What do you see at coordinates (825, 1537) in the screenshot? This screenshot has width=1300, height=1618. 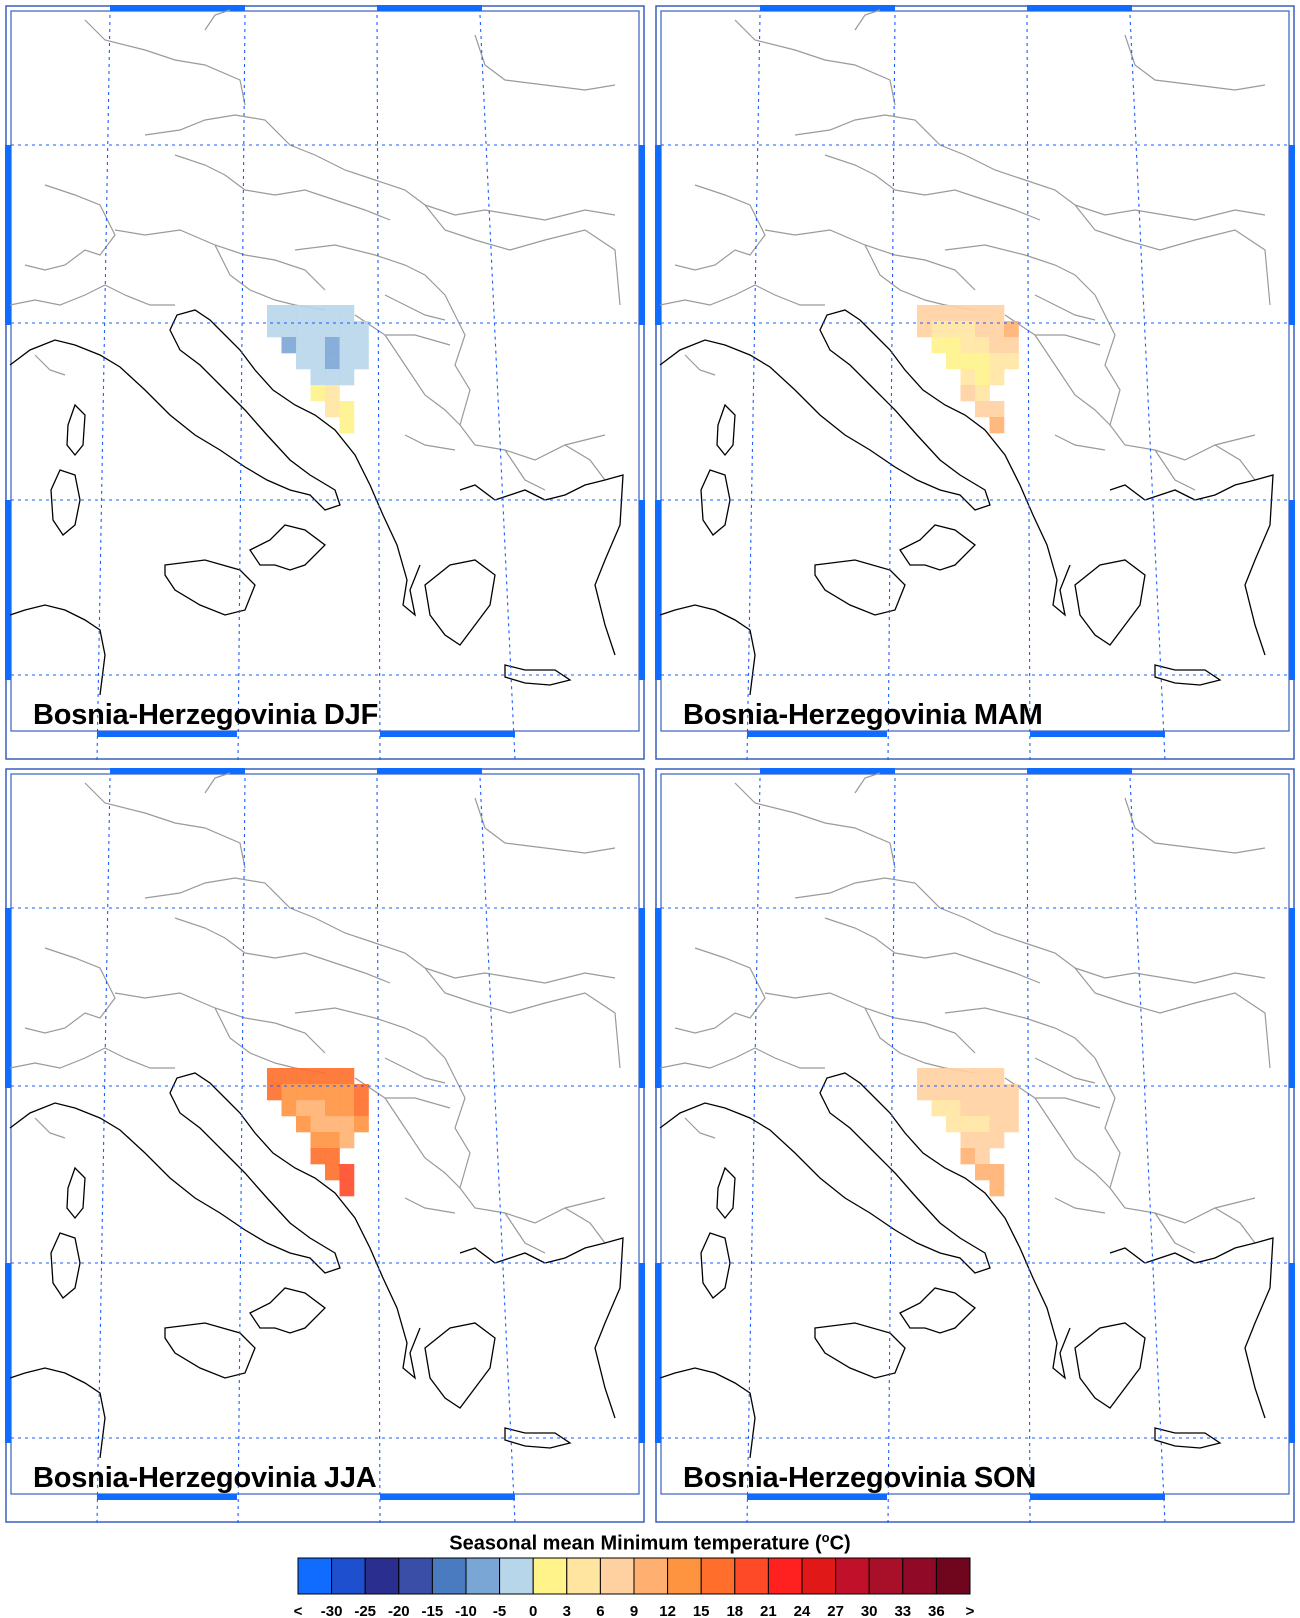 I see `colorbar-title-degree: o` at bounding box center [825, 1537].